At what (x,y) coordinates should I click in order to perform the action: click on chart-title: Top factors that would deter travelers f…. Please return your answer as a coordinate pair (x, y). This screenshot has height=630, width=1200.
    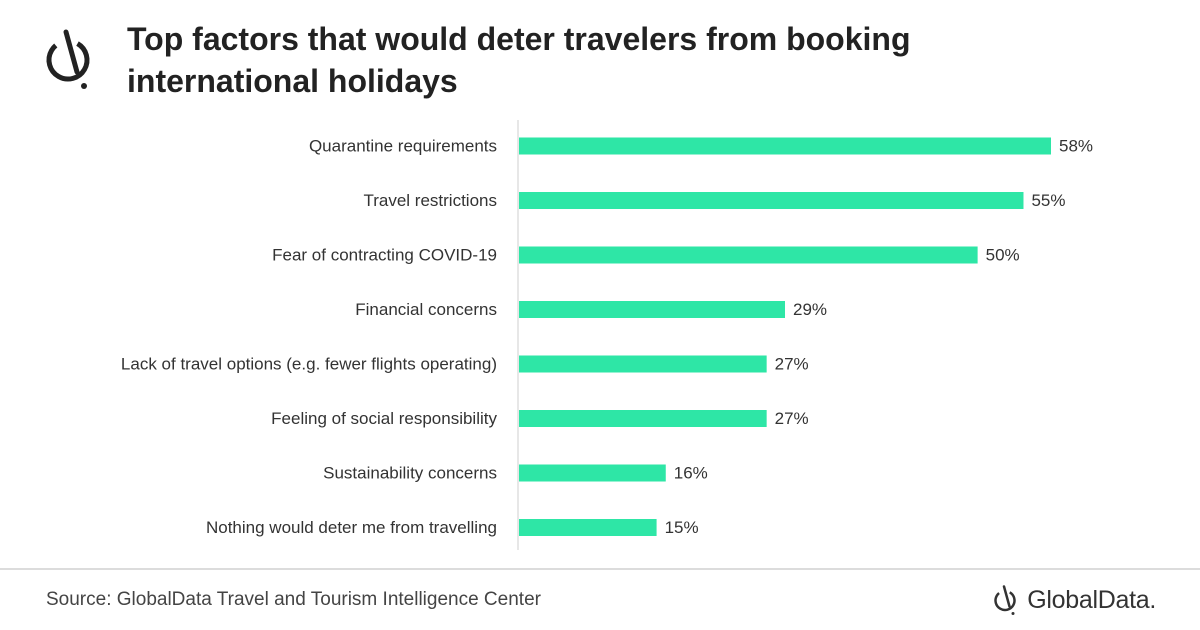
    Looking at the image, I should click on (519, 60).